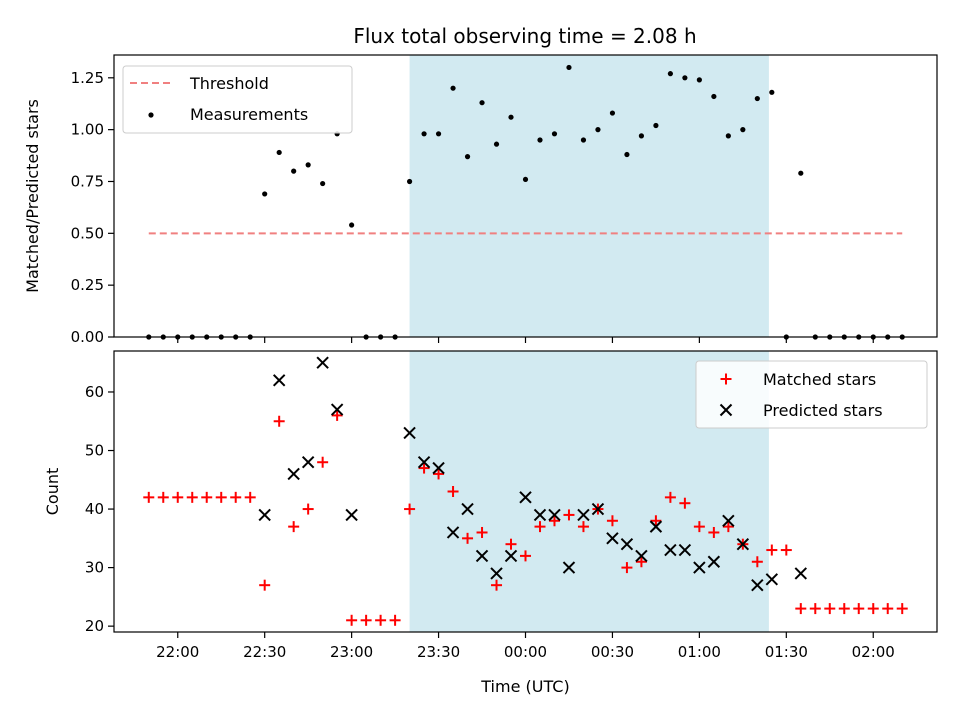  What do you see at coordinates (94, 568) in the screenshot?
I see `y-tick-label: 30` at bounding box center [94, 568].